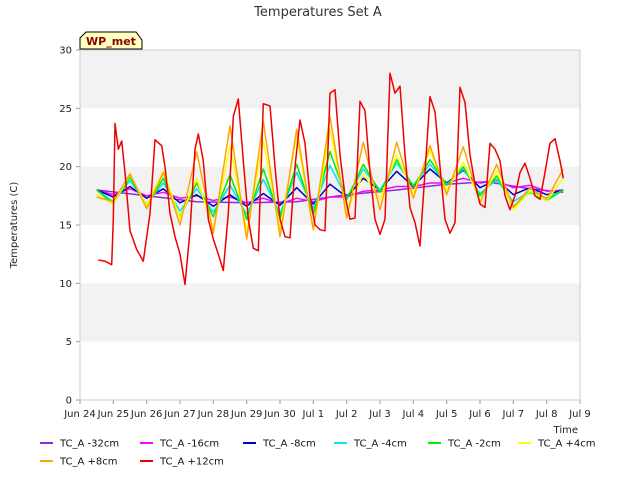  What do you see at coordinates (213, 414) in the screenshot?
I see `x-tick-label: Jun 28` at bounding box center [213, 414].